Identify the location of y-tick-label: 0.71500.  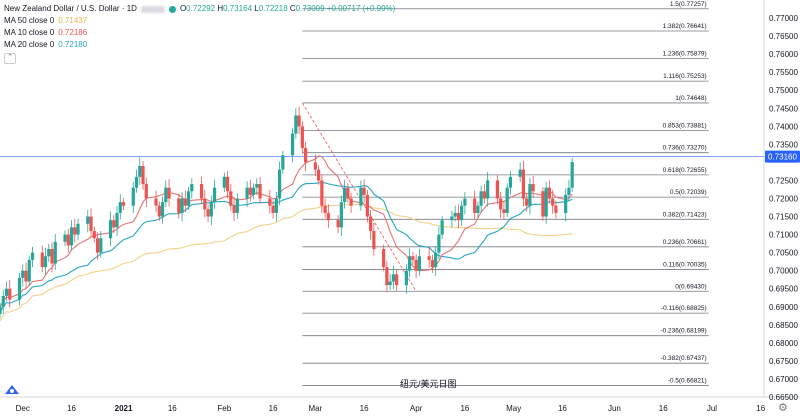
(783, 217).